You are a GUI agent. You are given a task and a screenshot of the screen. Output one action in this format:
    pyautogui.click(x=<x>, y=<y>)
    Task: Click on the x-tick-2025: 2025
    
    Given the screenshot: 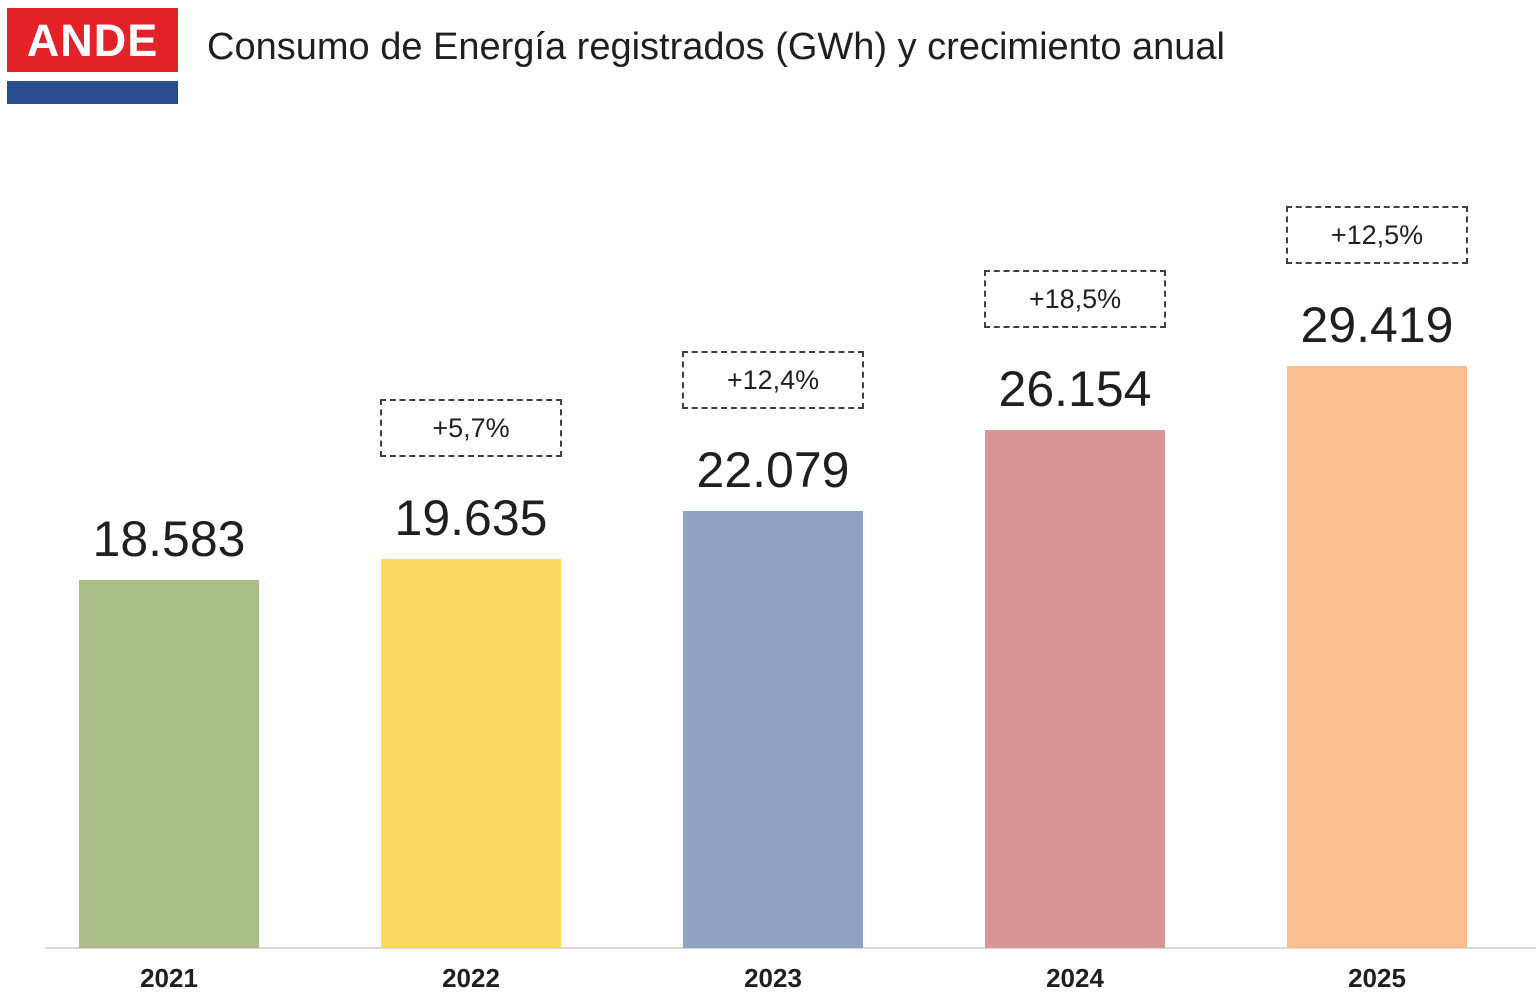 What is the action you would take?
    pyautogui.click(x=1377, y=978)
    